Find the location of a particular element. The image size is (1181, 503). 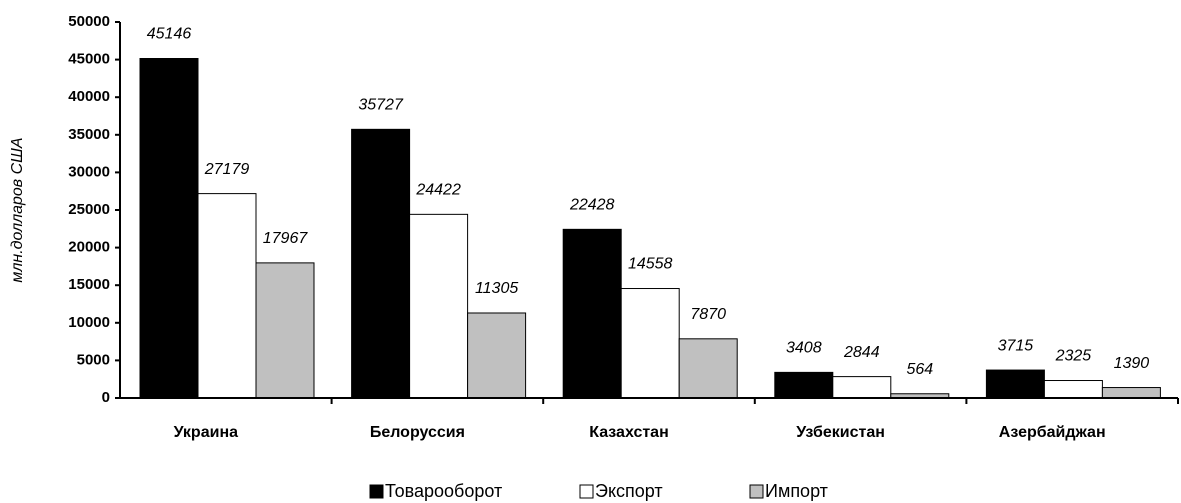

y-tick-label: 0 is located at coordinates (106, 397).